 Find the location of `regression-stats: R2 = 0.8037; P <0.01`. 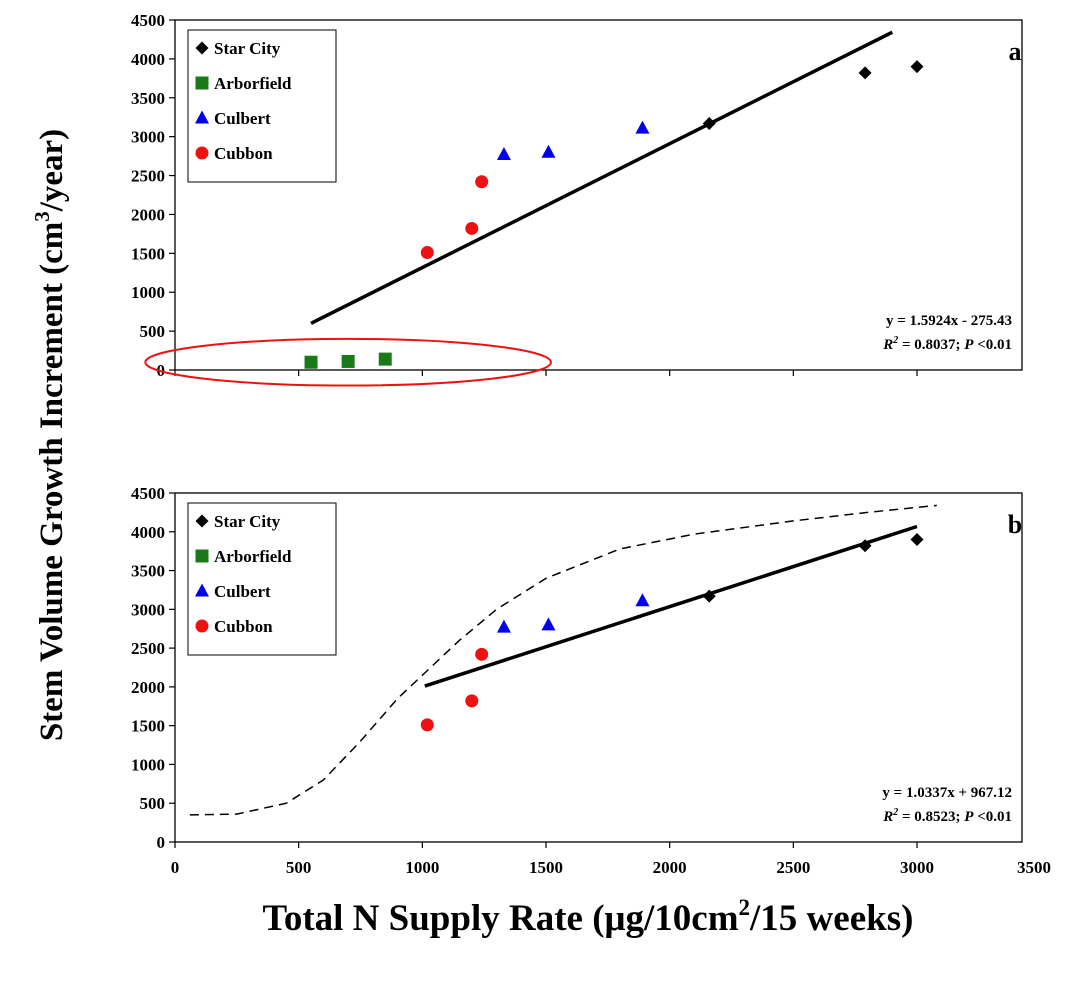

regression-stats: R2 = 0.8037; P <0.01 is located at coordinates (947, 344).